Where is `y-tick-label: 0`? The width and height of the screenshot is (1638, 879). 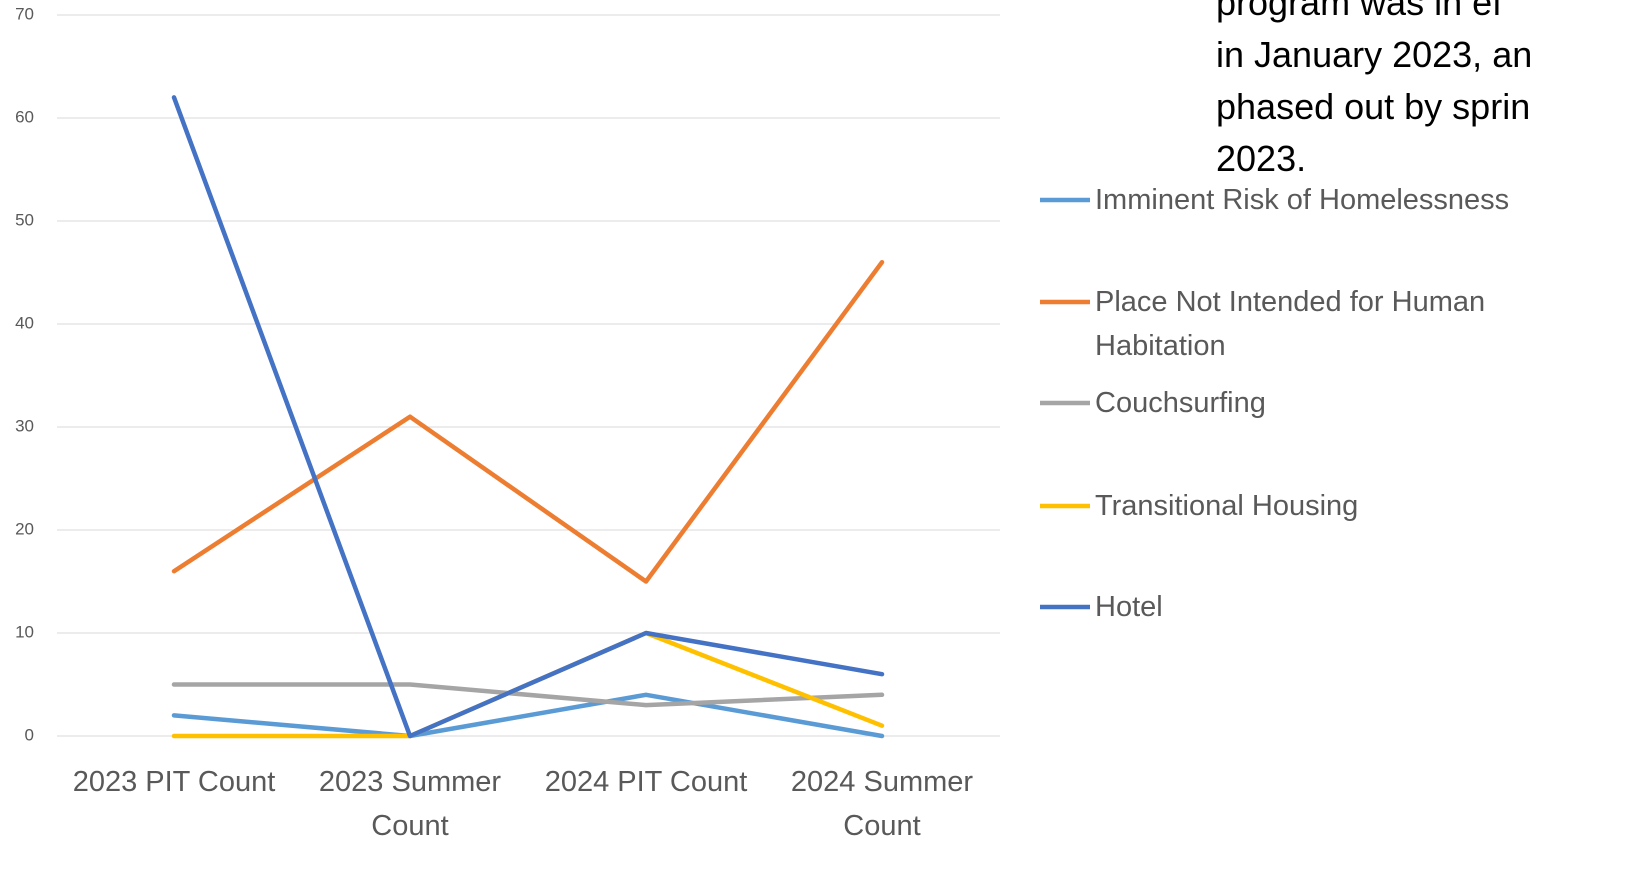 y-tick-label: 0 is located at coordinates (29, 734).